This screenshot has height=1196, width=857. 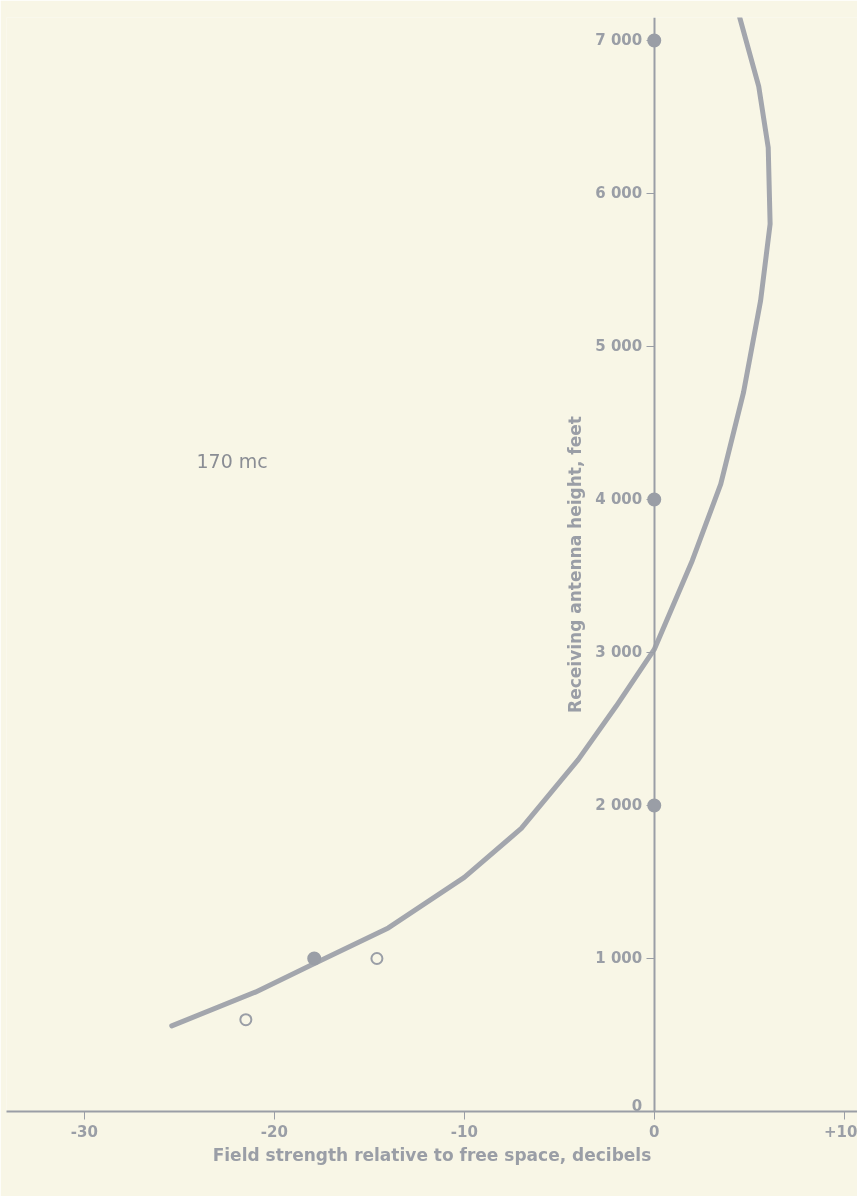 What do you see at coordinates (637, 1105) in the screenshot?
I see `y-tick-label: 0` at bounding box center [637, 1105].